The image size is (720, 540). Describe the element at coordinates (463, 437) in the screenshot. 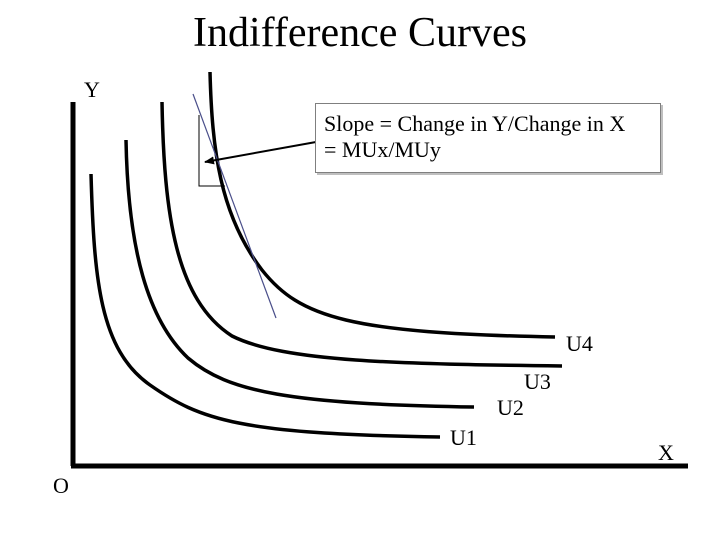

I see `curve-label-u1: U1` at that location.